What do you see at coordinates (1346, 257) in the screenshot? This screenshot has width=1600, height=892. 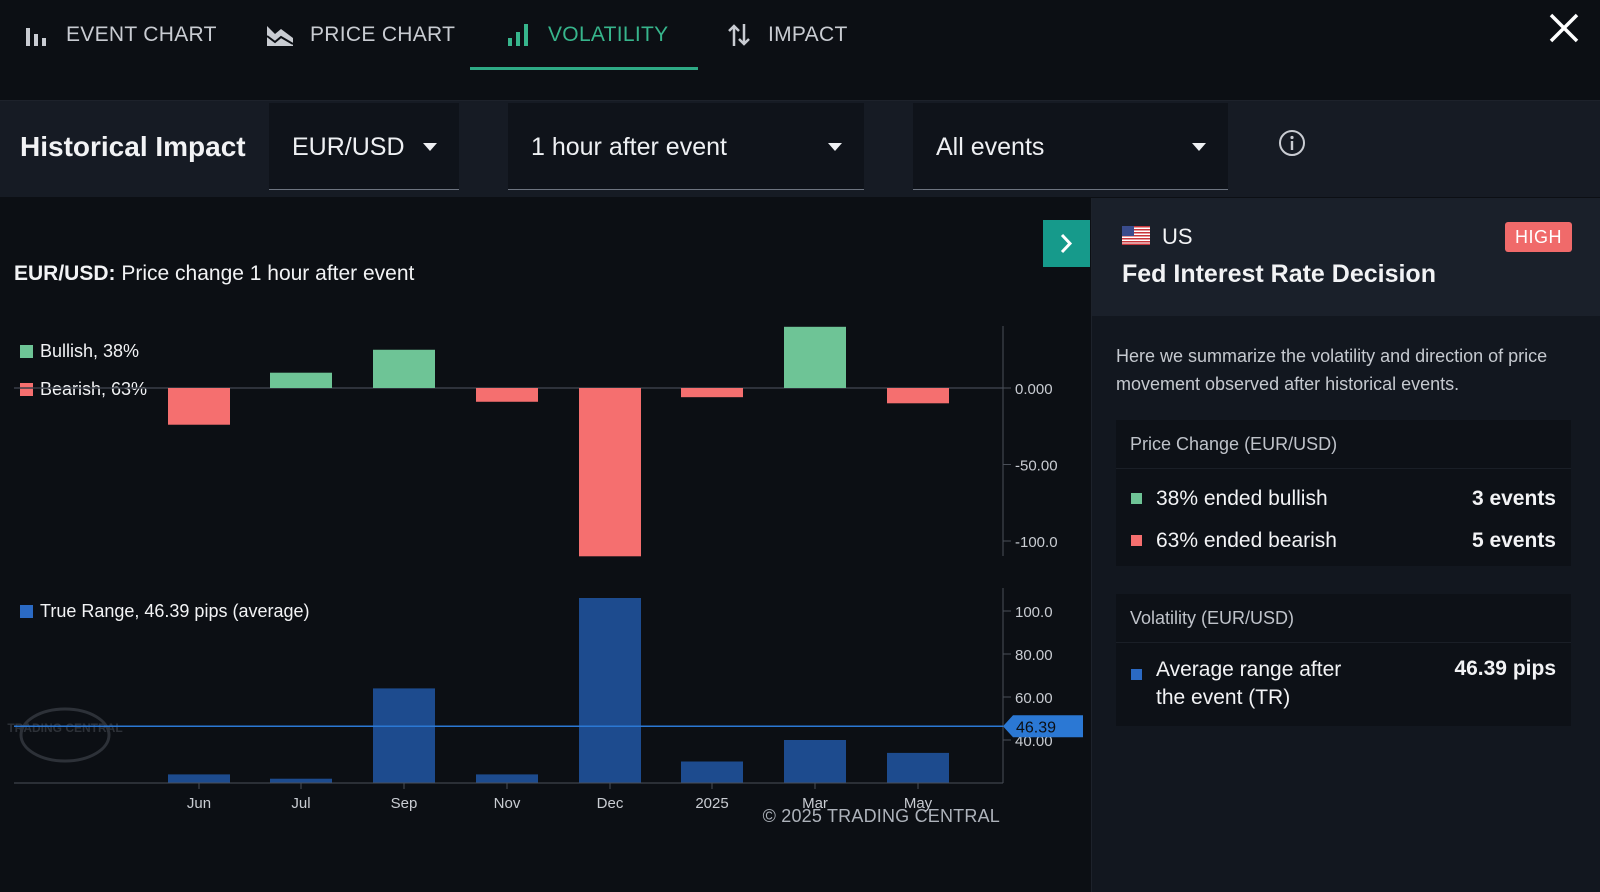 I see `event-header: US HIGH Fed Interest Rate Decision` at bounding box center [1346, 257].